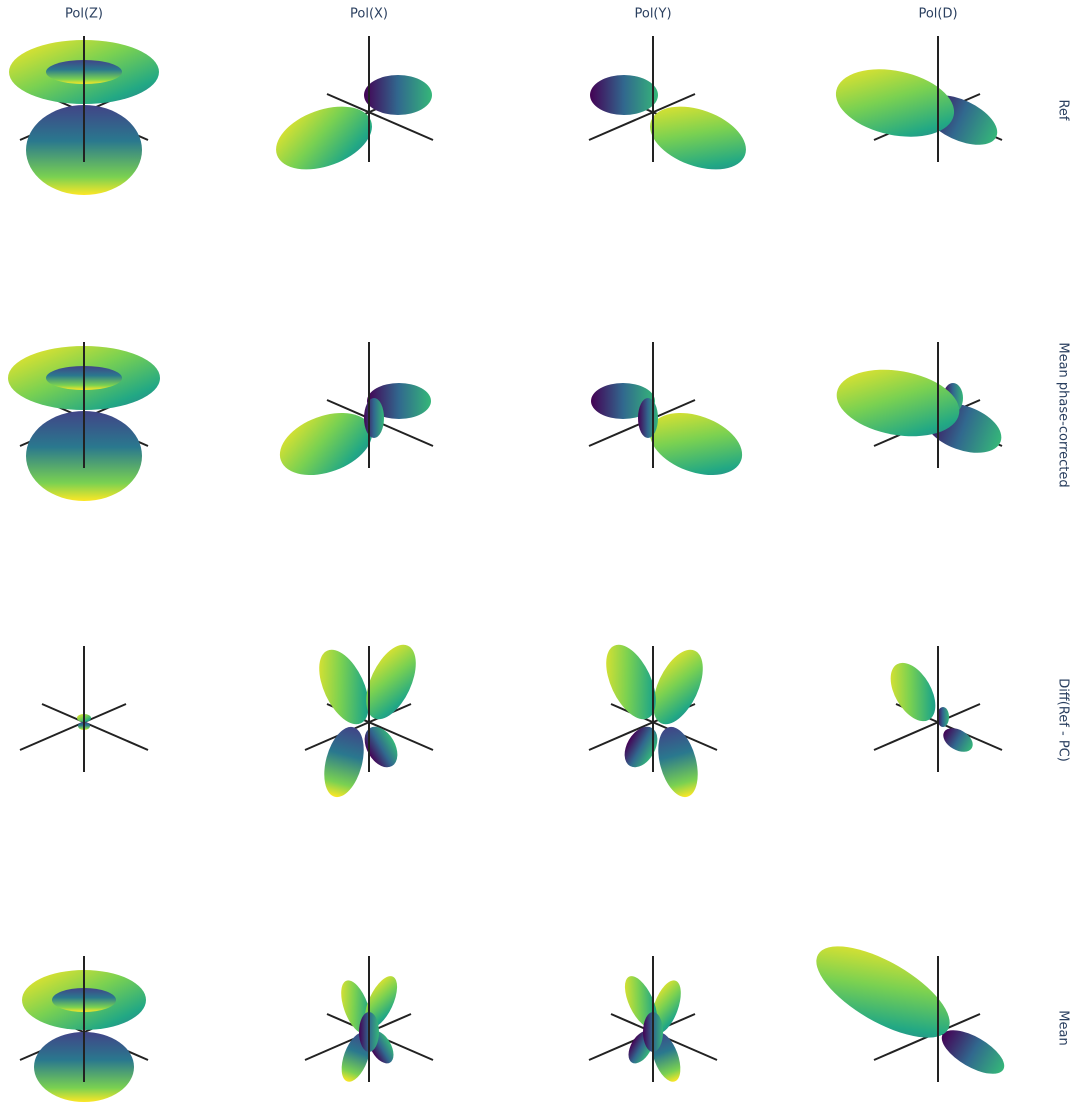  I want to click on column-title: Pol(D), so click(937, 14).